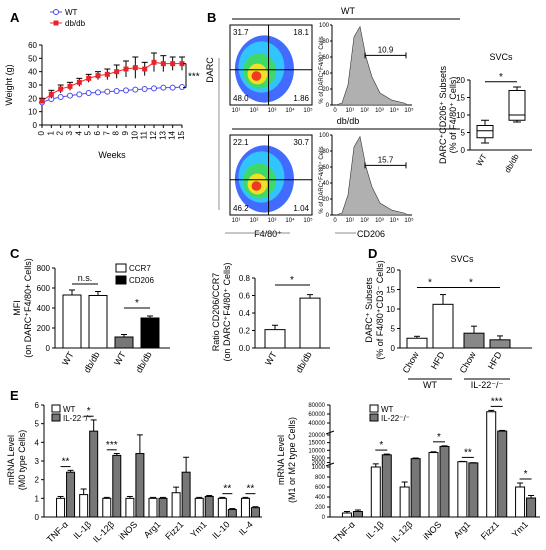  I want to click on sig-label-ns: n.s., so click(85, 278).